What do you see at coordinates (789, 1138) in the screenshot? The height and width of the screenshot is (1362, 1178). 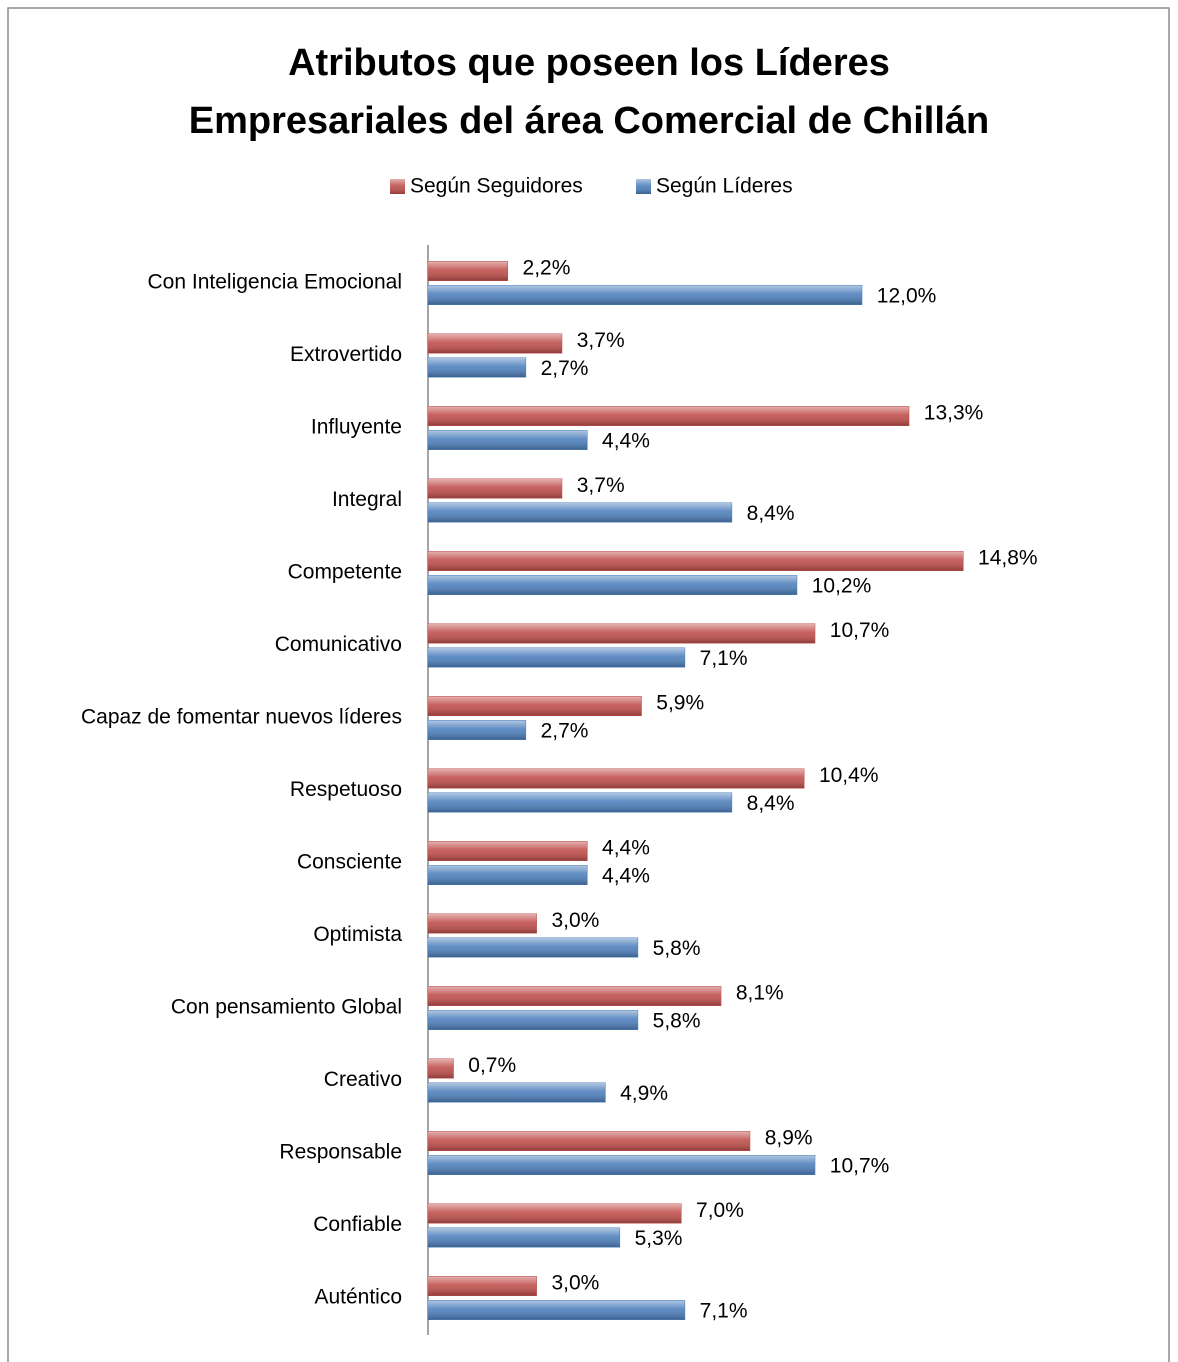 I see `data-label: 8,9%` at bounding box center [789, 1138].